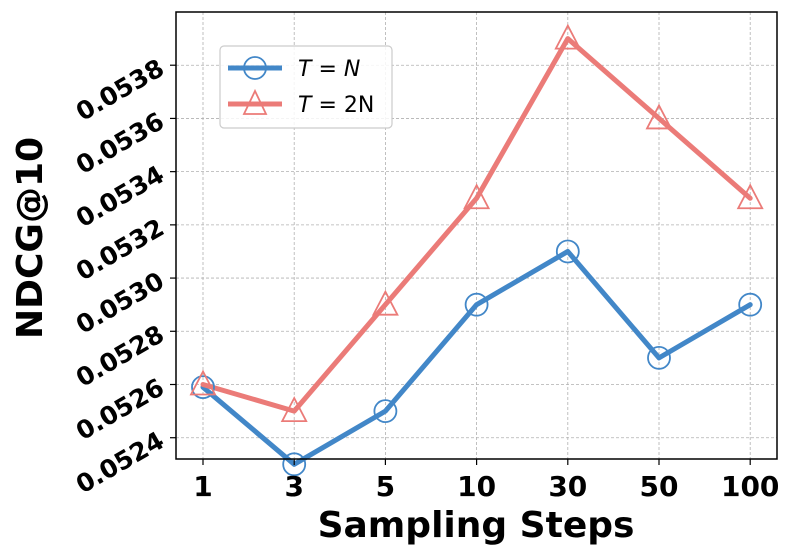  I want to click on x-tick-label-3: 3, so click(293, 486).